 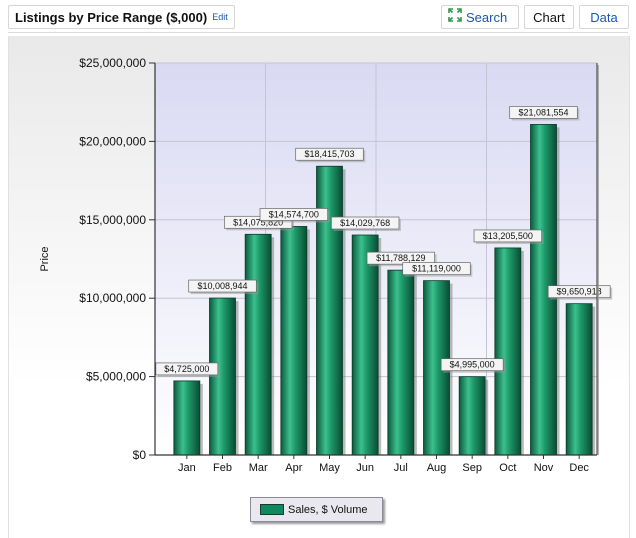 I want to click on data-label: $9,650,918, so click(x=580, y=292).